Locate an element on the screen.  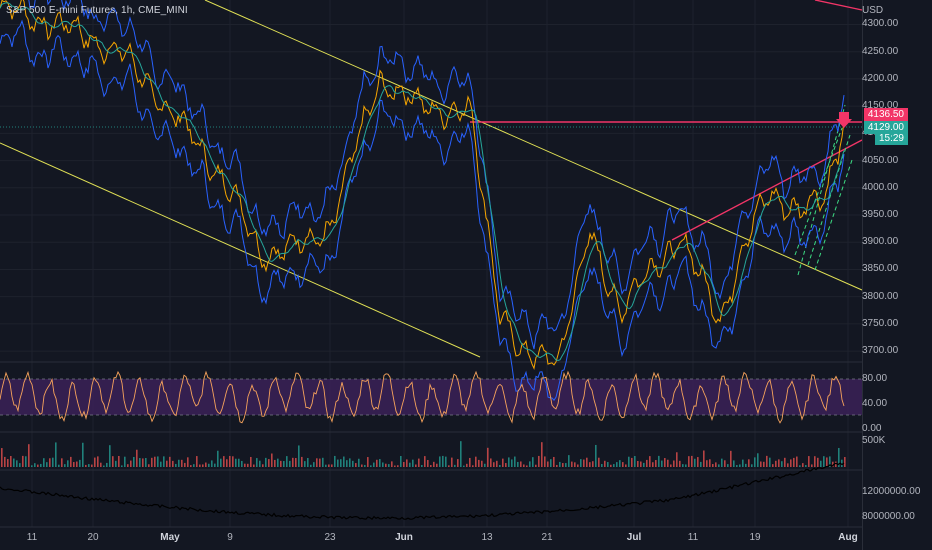
time-tick-label: 20 is located at coordinates (93, 537).